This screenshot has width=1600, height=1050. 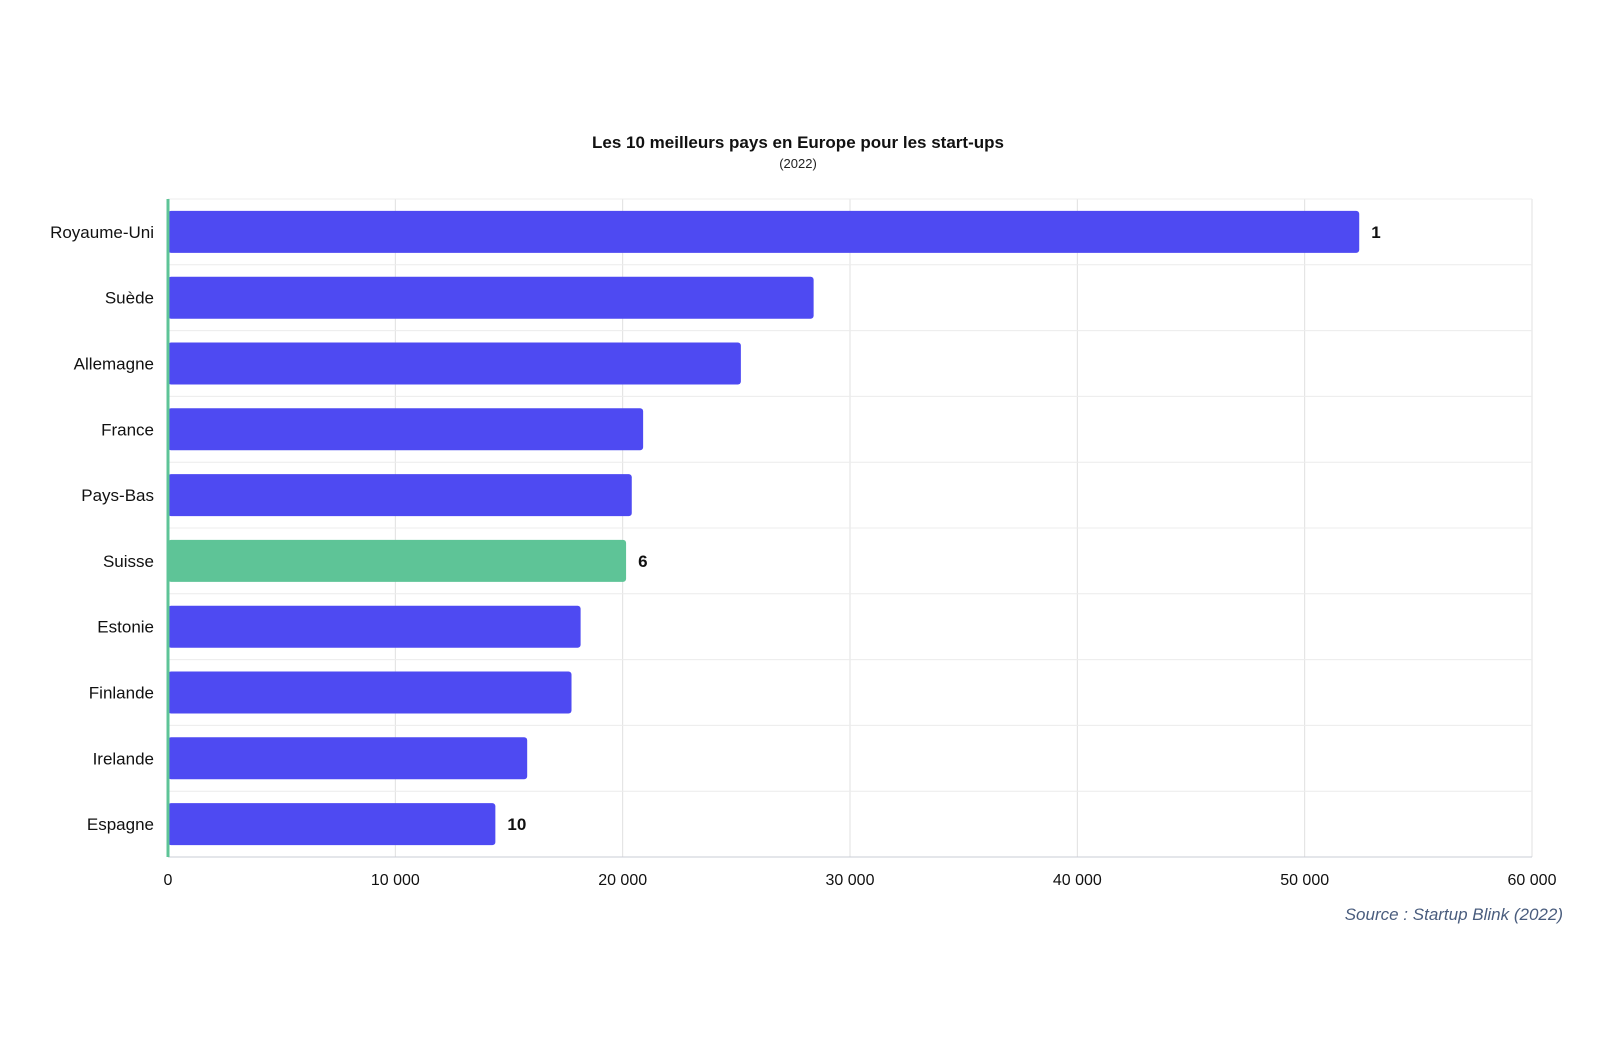 I want to click on category-label-5: Suisse, so click(x=128, y=561).